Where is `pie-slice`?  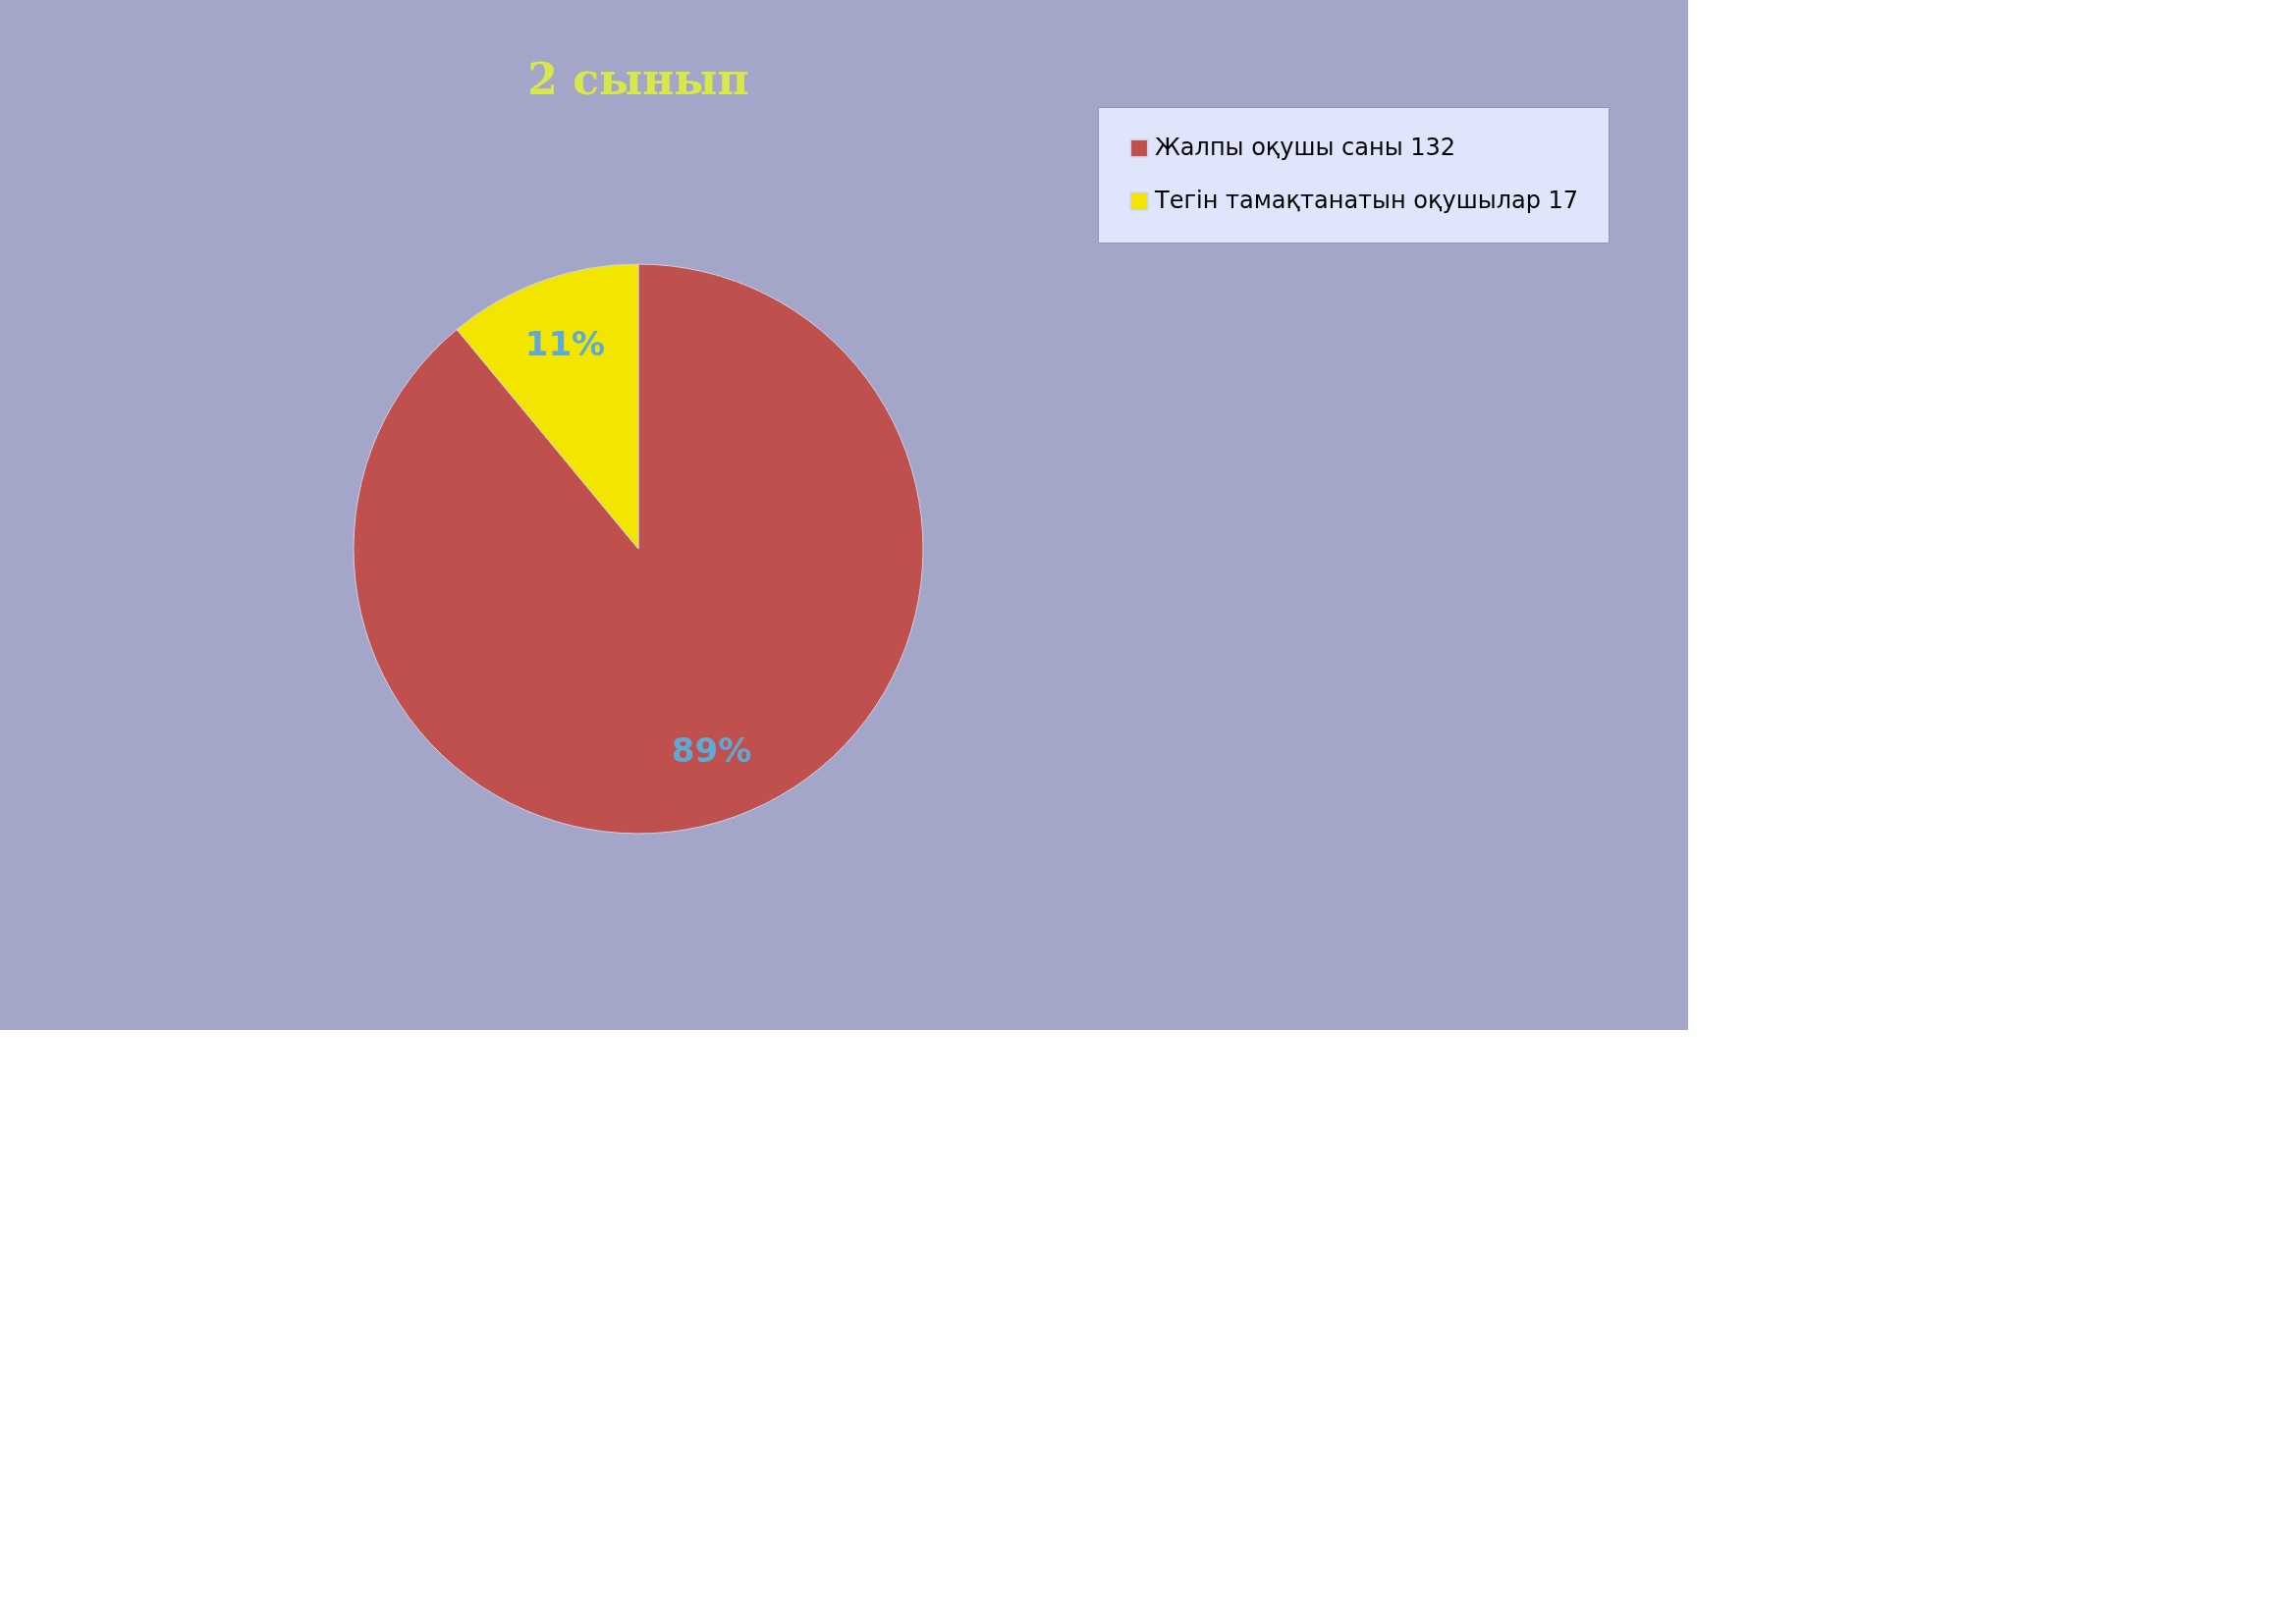
pie-slice is located at coordinates (638, 549).